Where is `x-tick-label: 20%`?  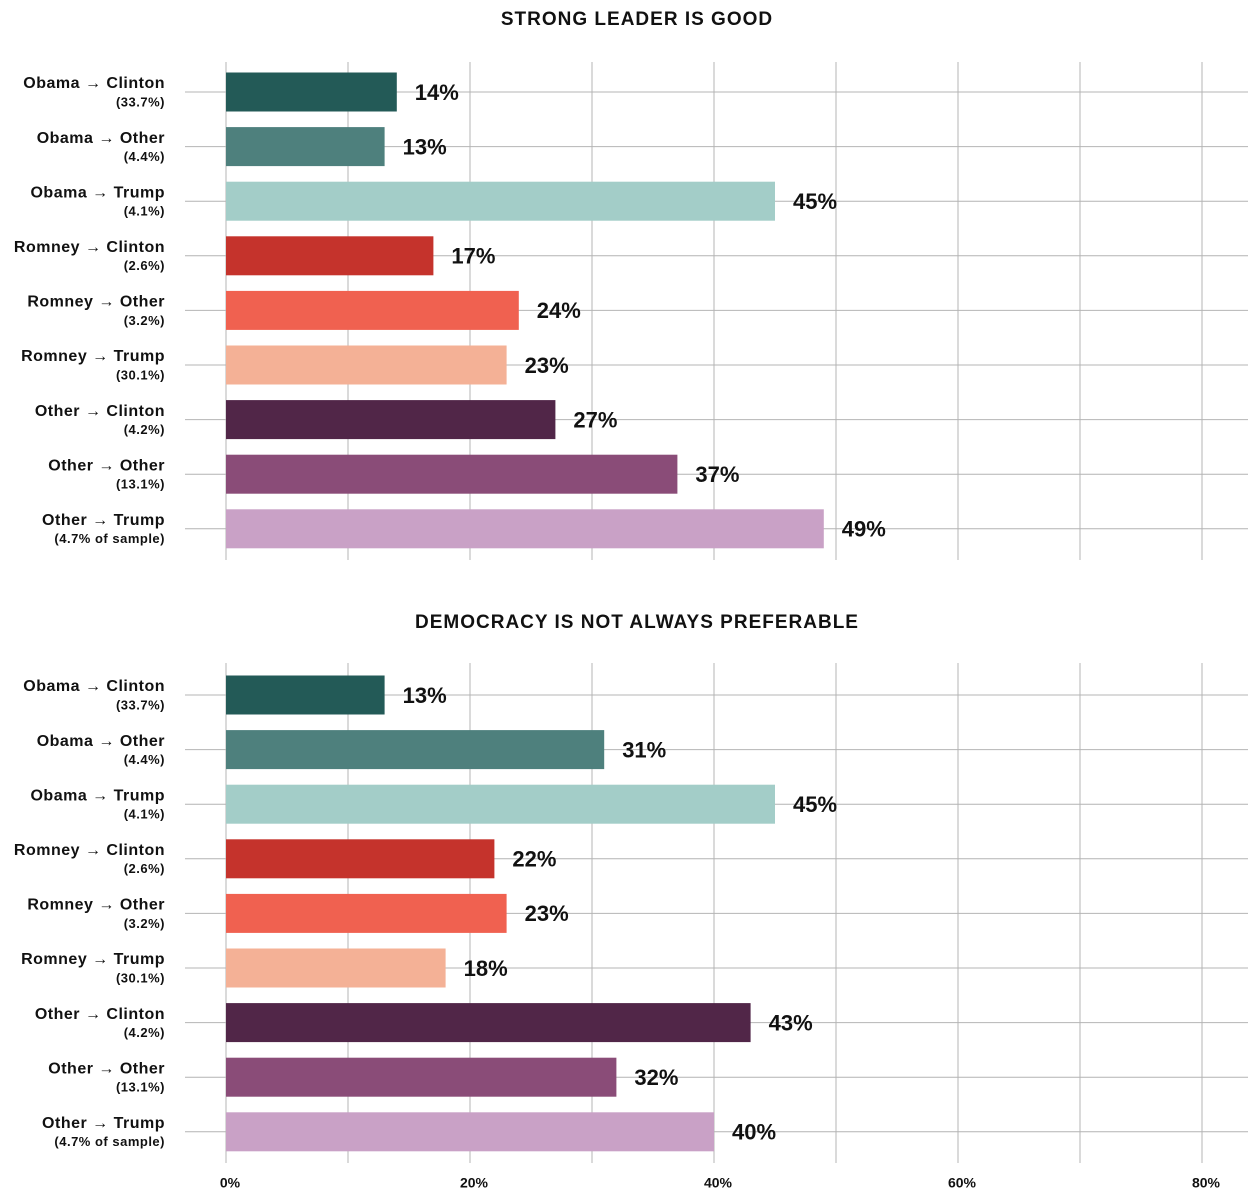
x-tick-label: 20% is located at coordinates (474, 1183).